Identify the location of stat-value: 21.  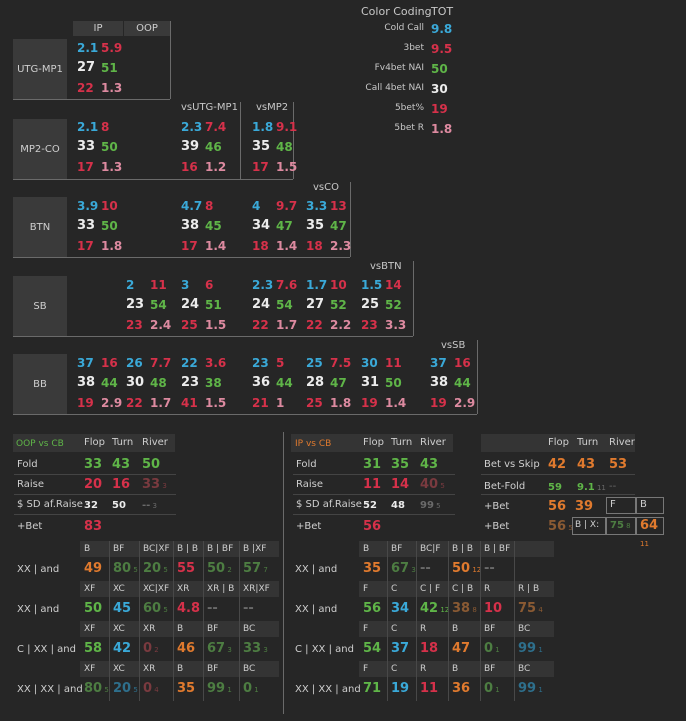
(260, 403).